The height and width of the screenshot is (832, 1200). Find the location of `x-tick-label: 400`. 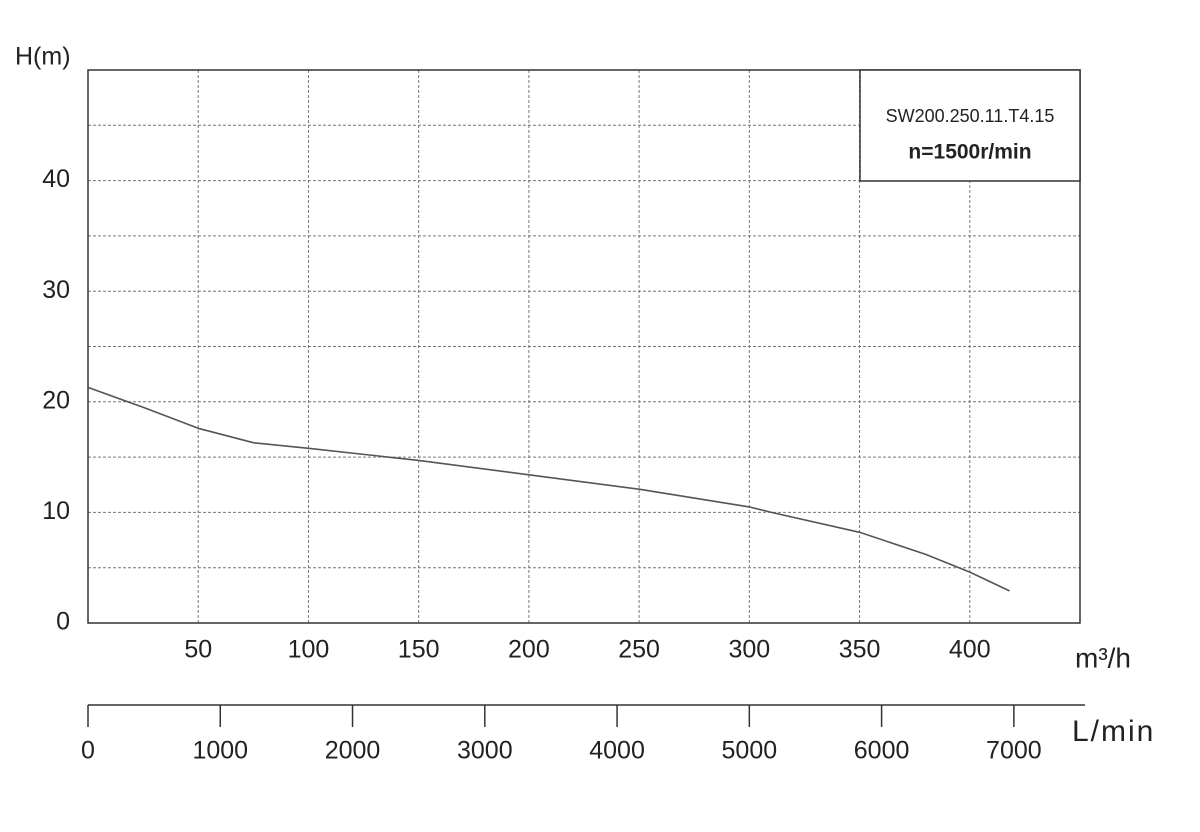

x-tick-label: 400 is located at coordinates (970, 650).